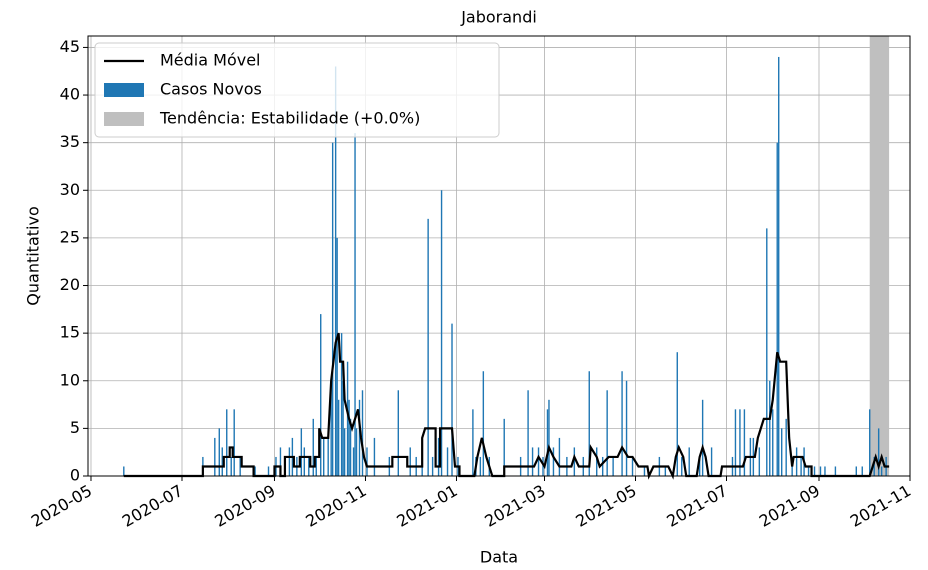 The width and height of the screenshot is (928, 570). I want to click on x-tick-label: 2021-07, so click(696, 506).